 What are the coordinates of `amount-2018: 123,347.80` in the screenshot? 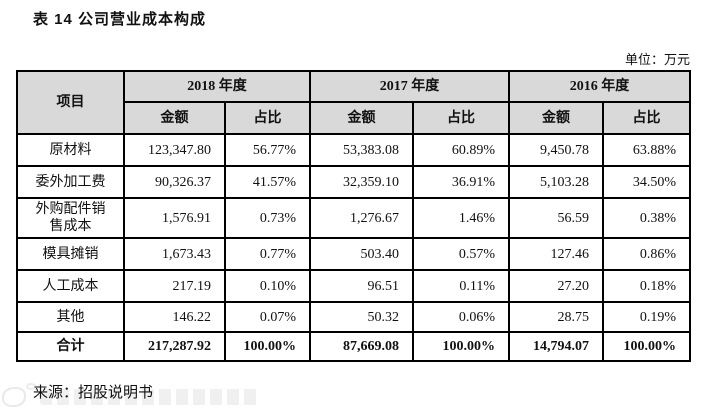 It's located at (174, 150).